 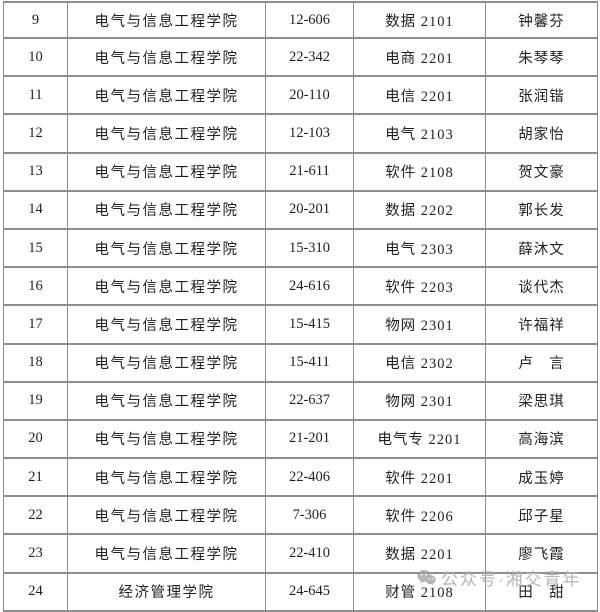 What do you see at coordinates (419, 248) in the screenshot?
I see `cell-class_name: 电气 2303` at bounding box center [419, 248].